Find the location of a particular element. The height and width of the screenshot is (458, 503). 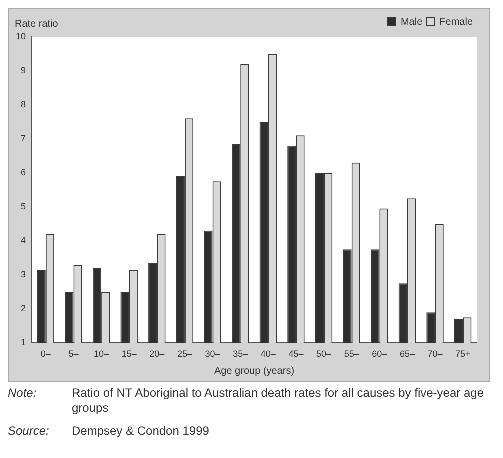

x-tick-label: 55– is located at coordinates (352, 354).